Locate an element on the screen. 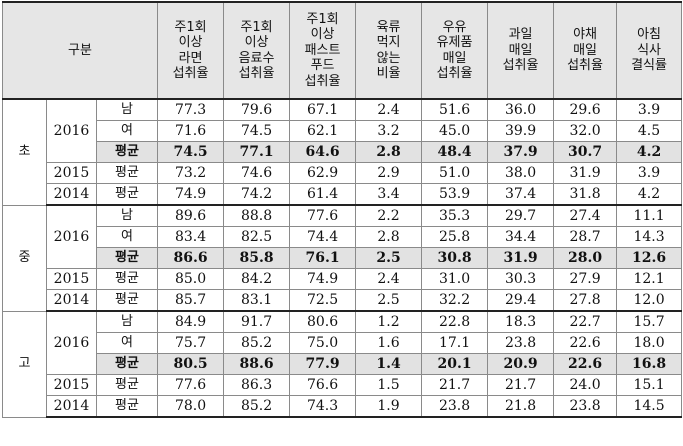  value-cell: 1.2 is located at coordinates (389, 321).